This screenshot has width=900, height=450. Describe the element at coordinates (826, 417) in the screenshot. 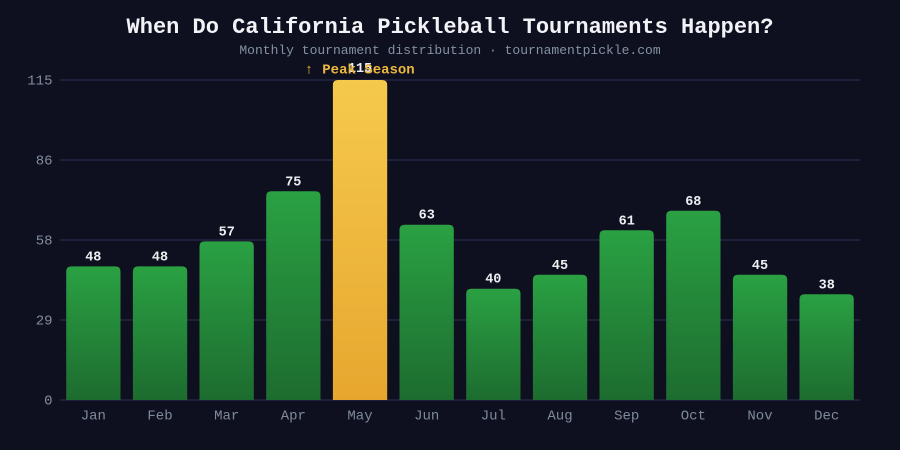

I see `svg-text: Dec` at that location.